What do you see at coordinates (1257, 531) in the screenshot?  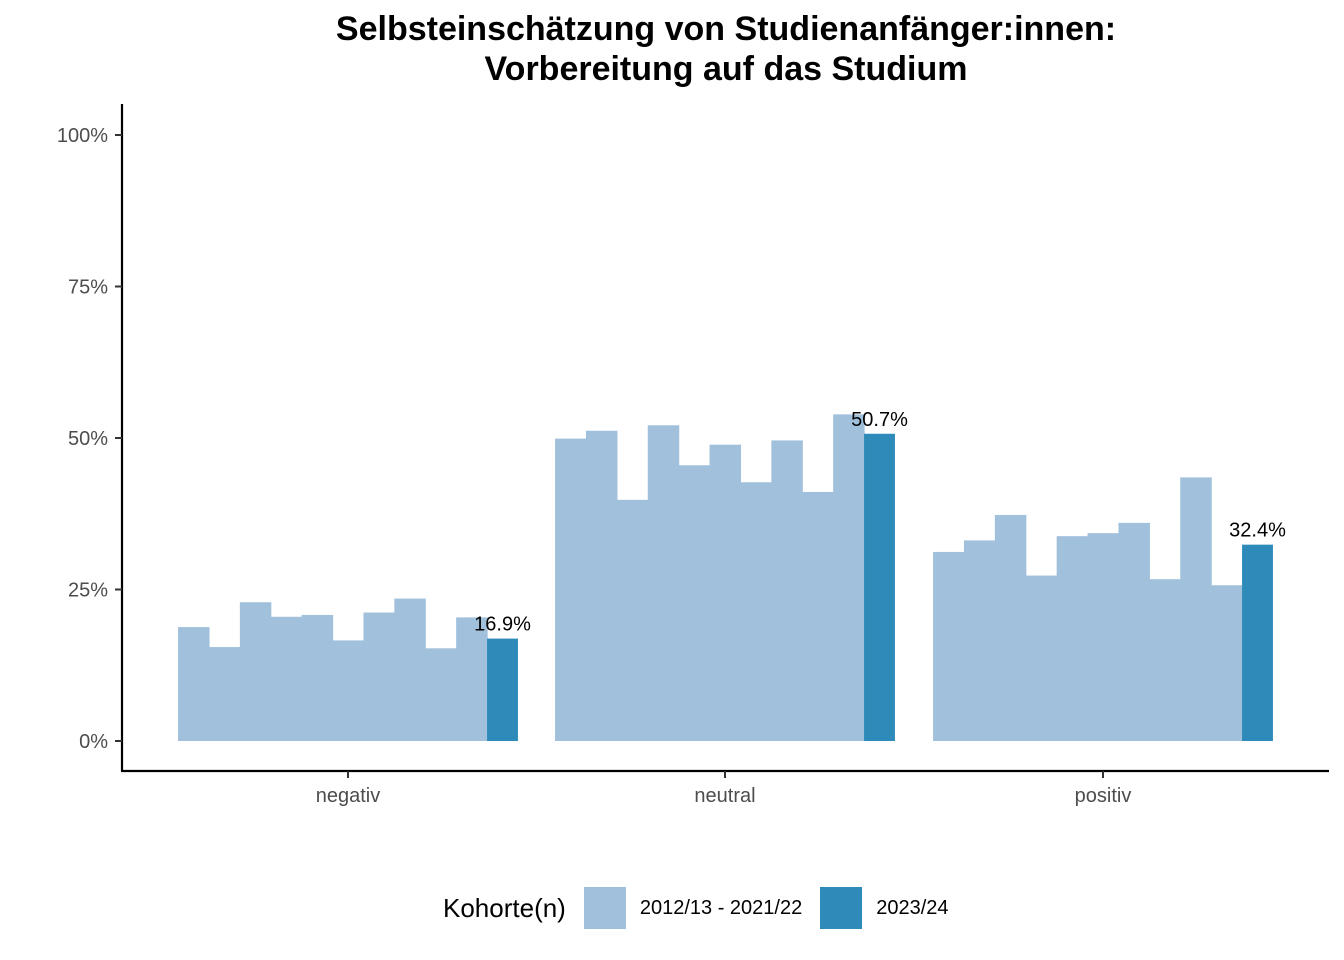 I see `data-label-positiv: 32.4%` at bounding box center [1257, 531].